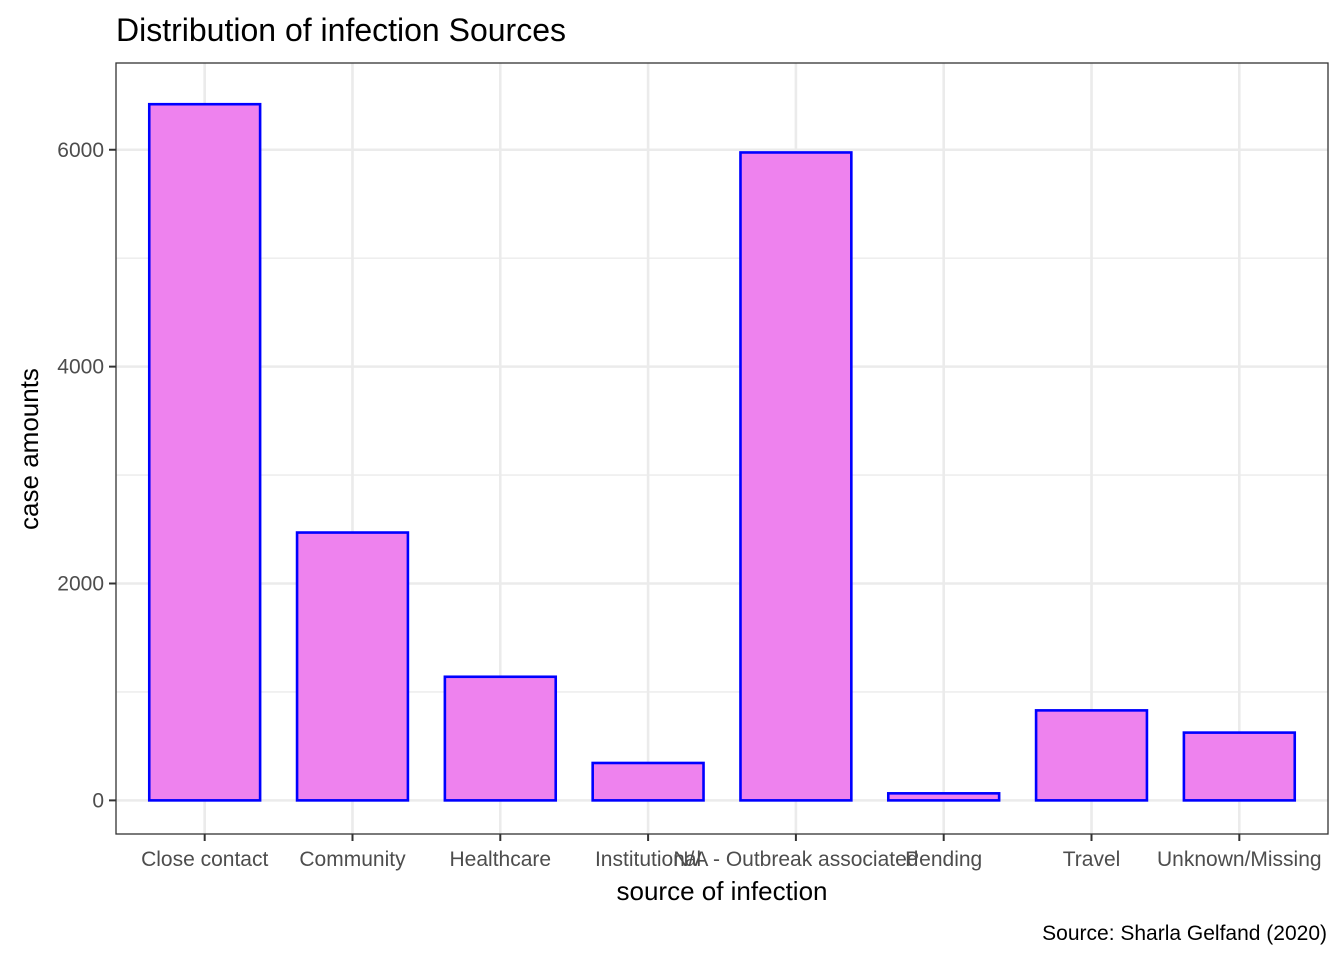 Image resolution: width=1344 pixels, height=960 pixels. I want to click on x-tick-label: N/A - Outbreak associated, so click(795, 859).